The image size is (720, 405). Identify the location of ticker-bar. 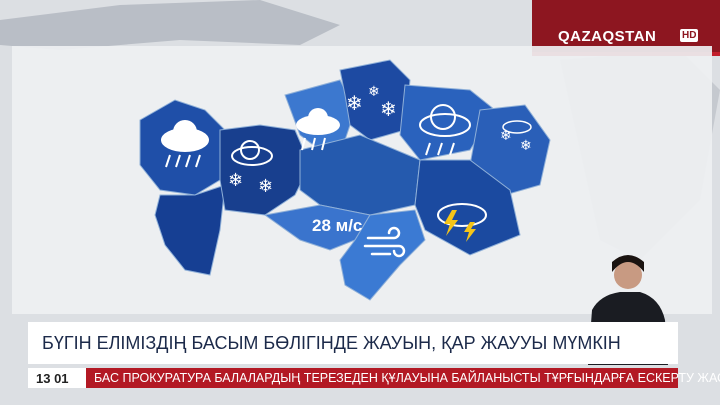
(382, 378).